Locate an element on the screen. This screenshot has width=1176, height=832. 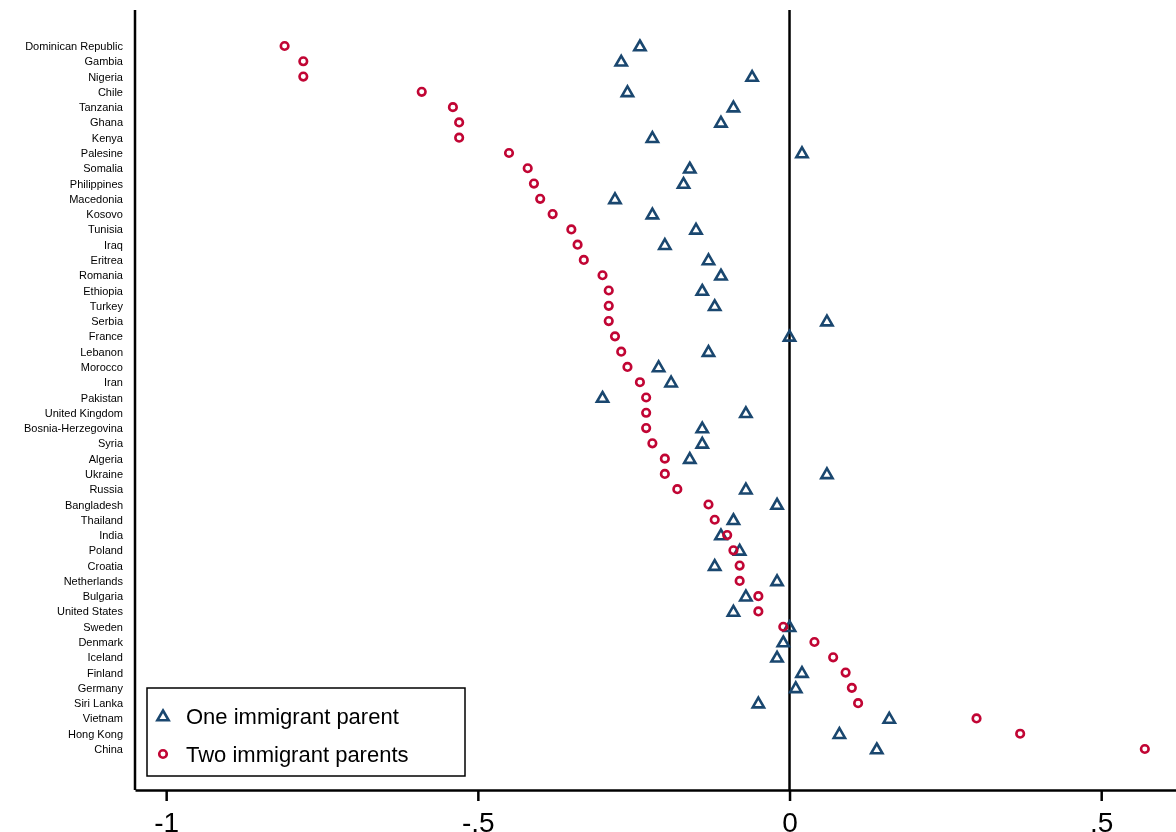
y-tick-label: Netherlands is located at coordinates (93, 580).